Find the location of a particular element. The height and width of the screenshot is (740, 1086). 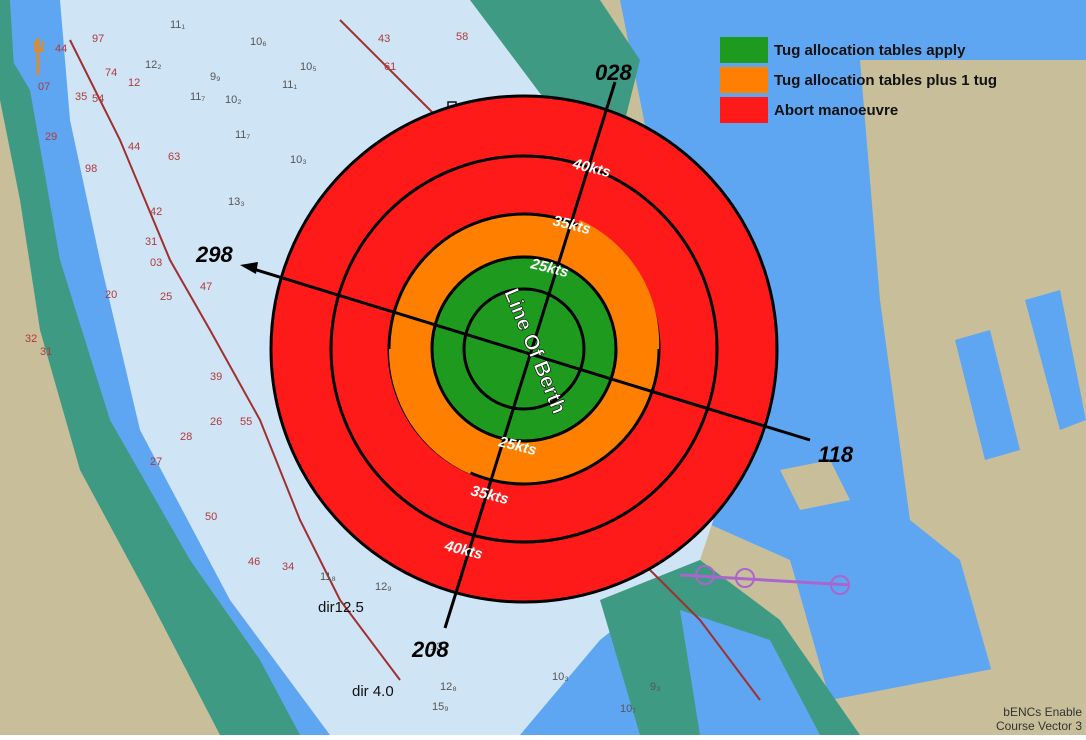

depth-sounding: 34 is located at coordinates (288, 567).